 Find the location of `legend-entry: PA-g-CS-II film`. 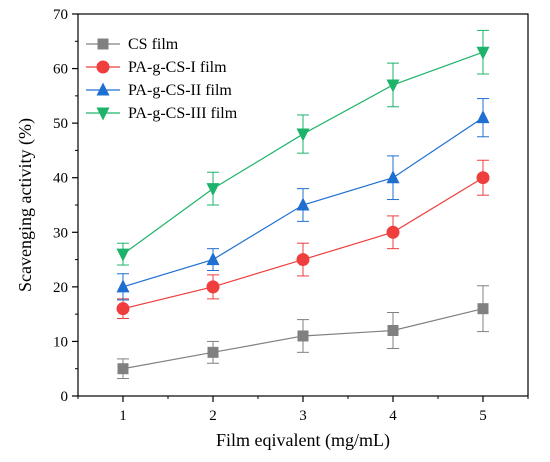

legend-entry: PA-g-CS-II film is located at coordinates (159, 90).